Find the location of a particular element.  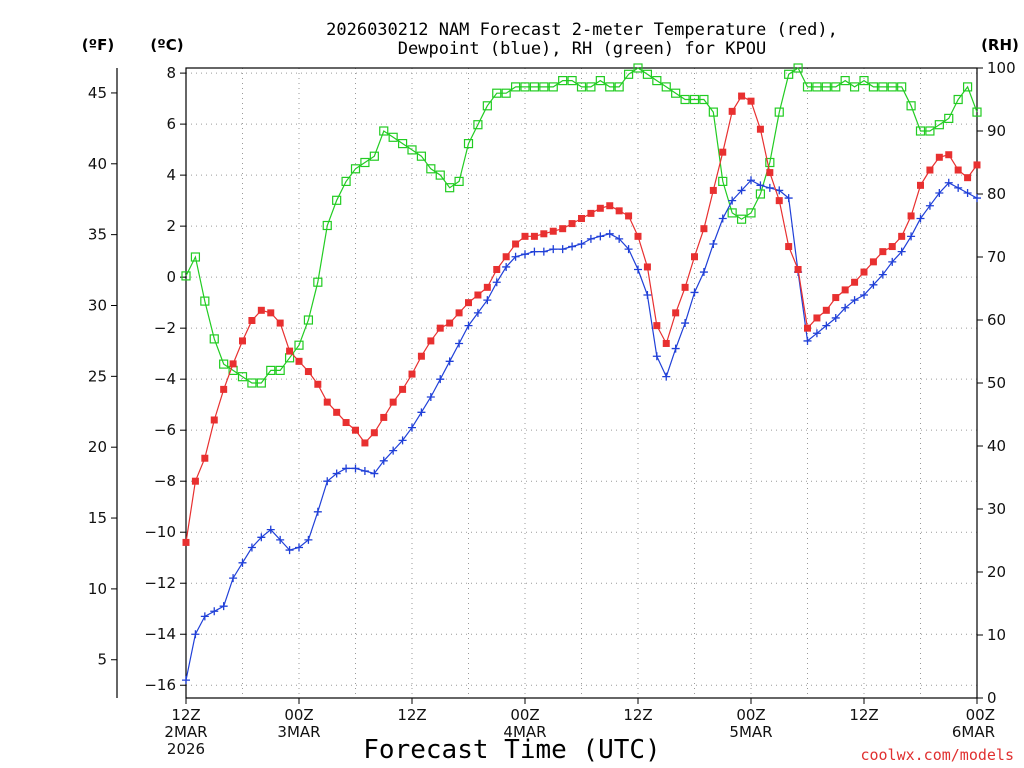

rh-tick-label: 60 is located at coordinates (996, 320).